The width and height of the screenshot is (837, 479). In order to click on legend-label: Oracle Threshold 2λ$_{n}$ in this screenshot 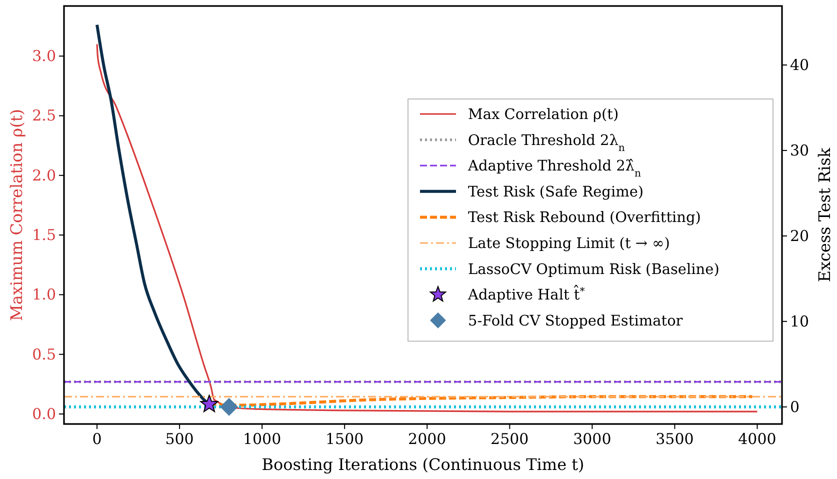, I will do `click(547, 143)`.